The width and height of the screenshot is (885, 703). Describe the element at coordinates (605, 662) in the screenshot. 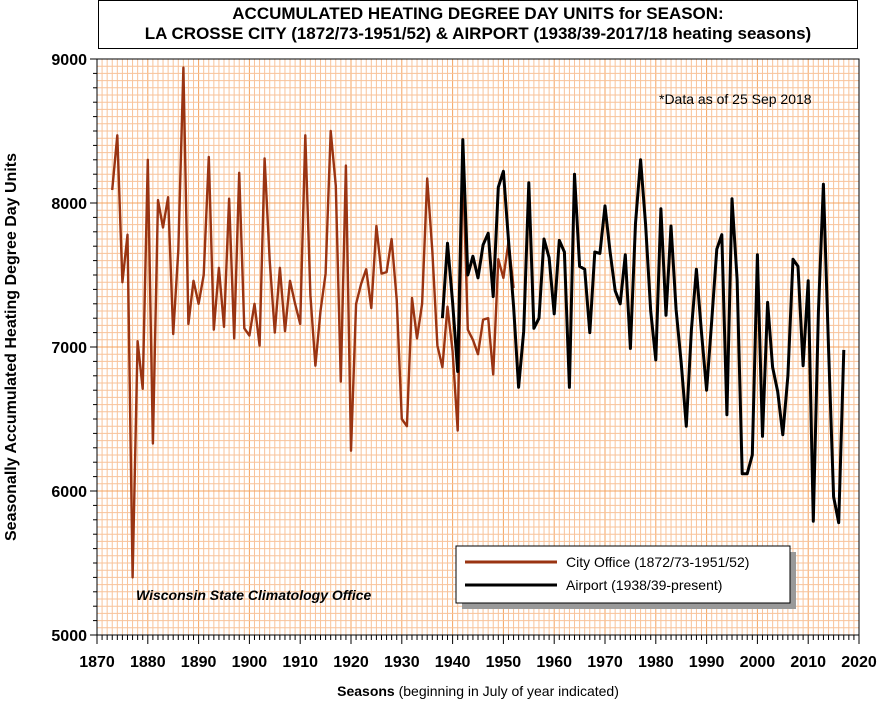

I see `x-tick-label: 1970` at that location.